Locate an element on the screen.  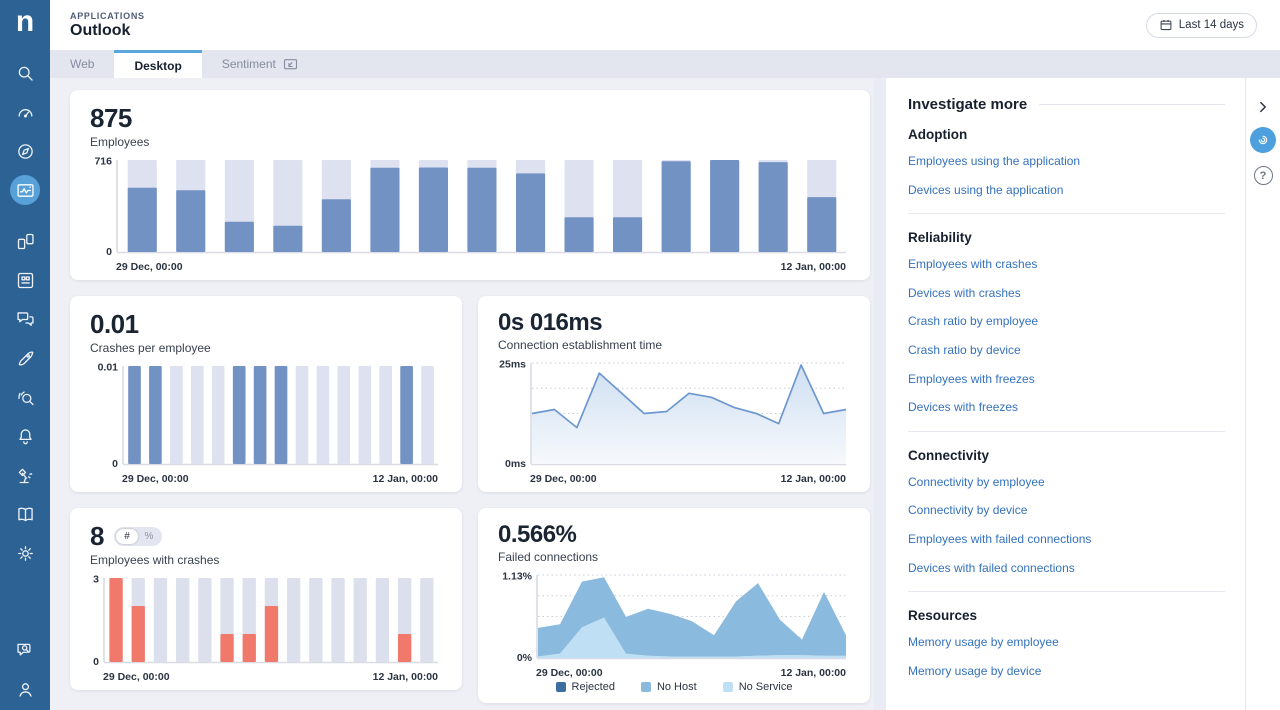
sidebar-item-feedback-search is located at coordinates (25, 650).